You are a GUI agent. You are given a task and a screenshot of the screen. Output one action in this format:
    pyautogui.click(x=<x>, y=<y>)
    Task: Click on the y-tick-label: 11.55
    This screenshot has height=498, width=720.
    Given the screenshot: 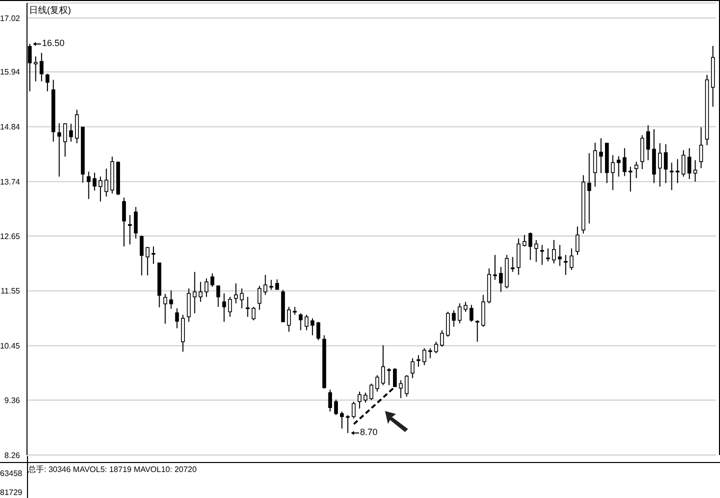 What is the action you would take?
    pyautogui.click(x=10, y=291)
    